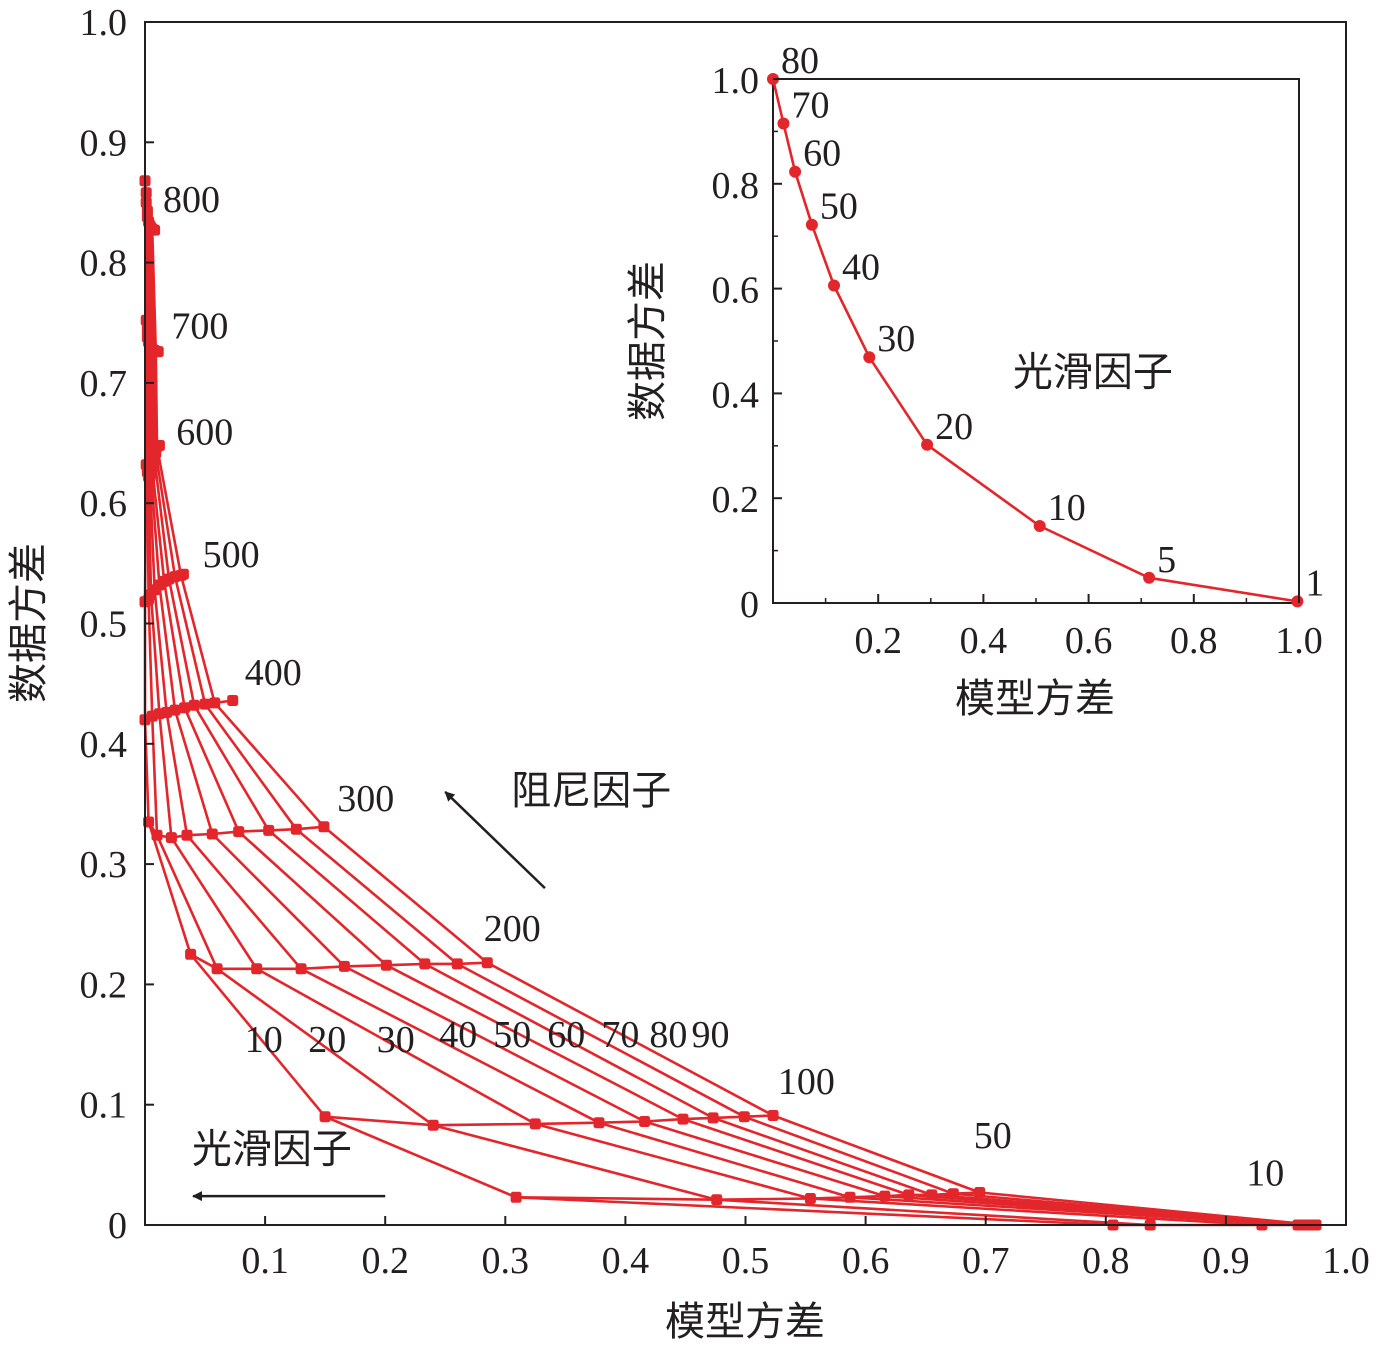  I want to click on inset-point-label: 70, so click(811, 106).